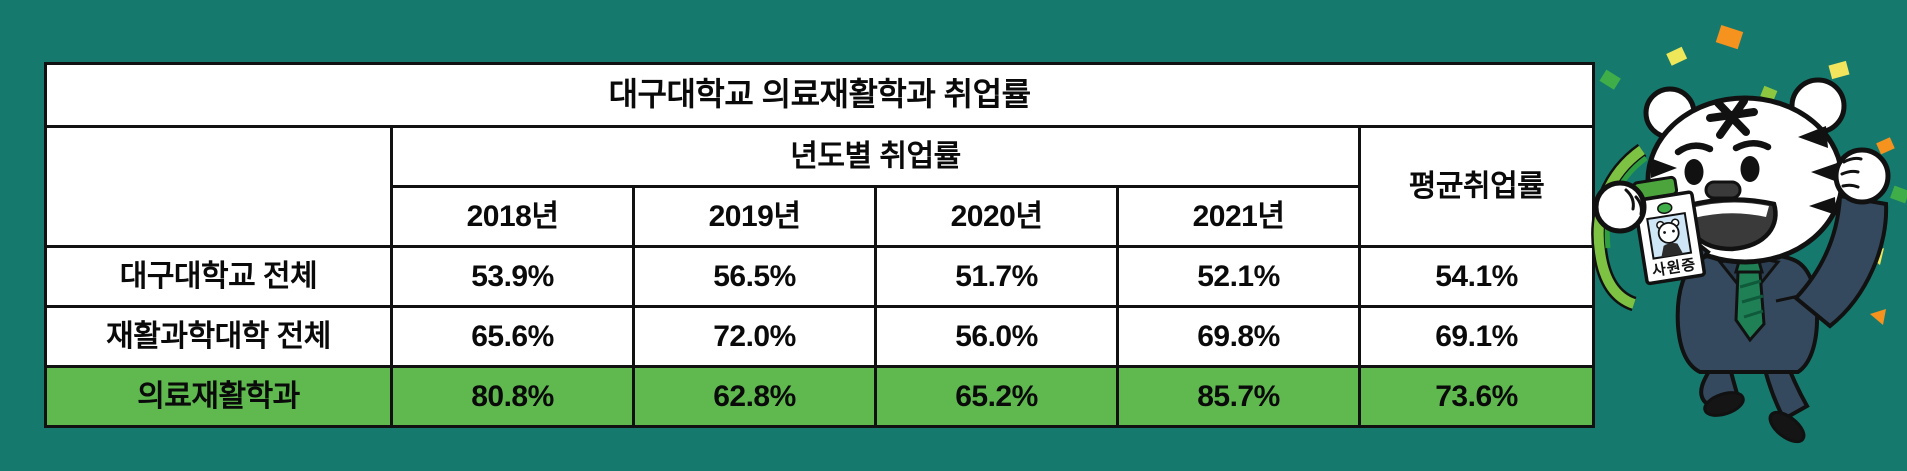 This screenshot has width=1907, height=471. I want to click on value-cell: 53.9%, so click(512, 276).